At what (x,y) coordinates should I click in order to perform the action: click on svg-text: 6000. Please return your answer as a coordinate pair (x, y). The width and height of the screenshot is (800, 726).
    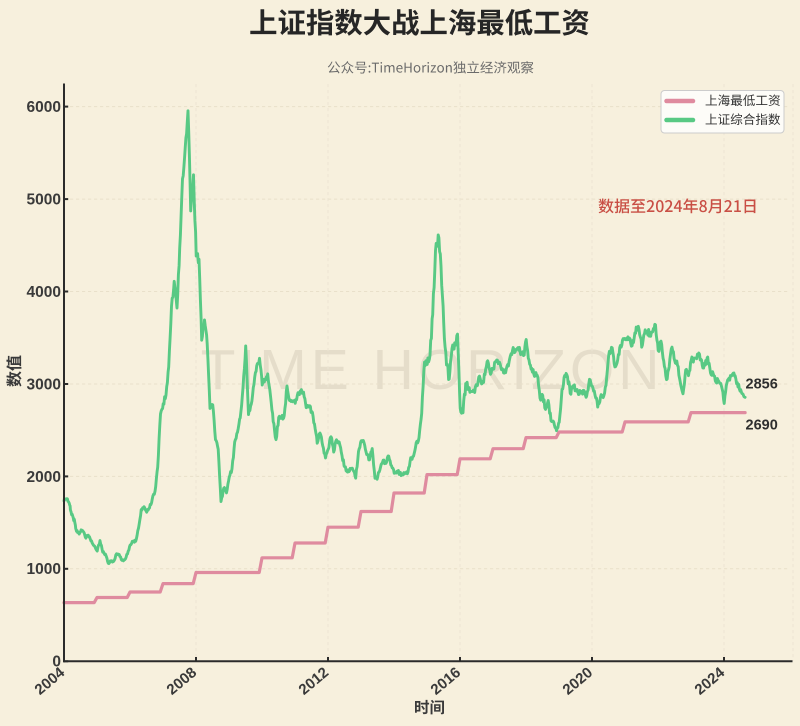
    Looking at the image, I should click on (44, 107).